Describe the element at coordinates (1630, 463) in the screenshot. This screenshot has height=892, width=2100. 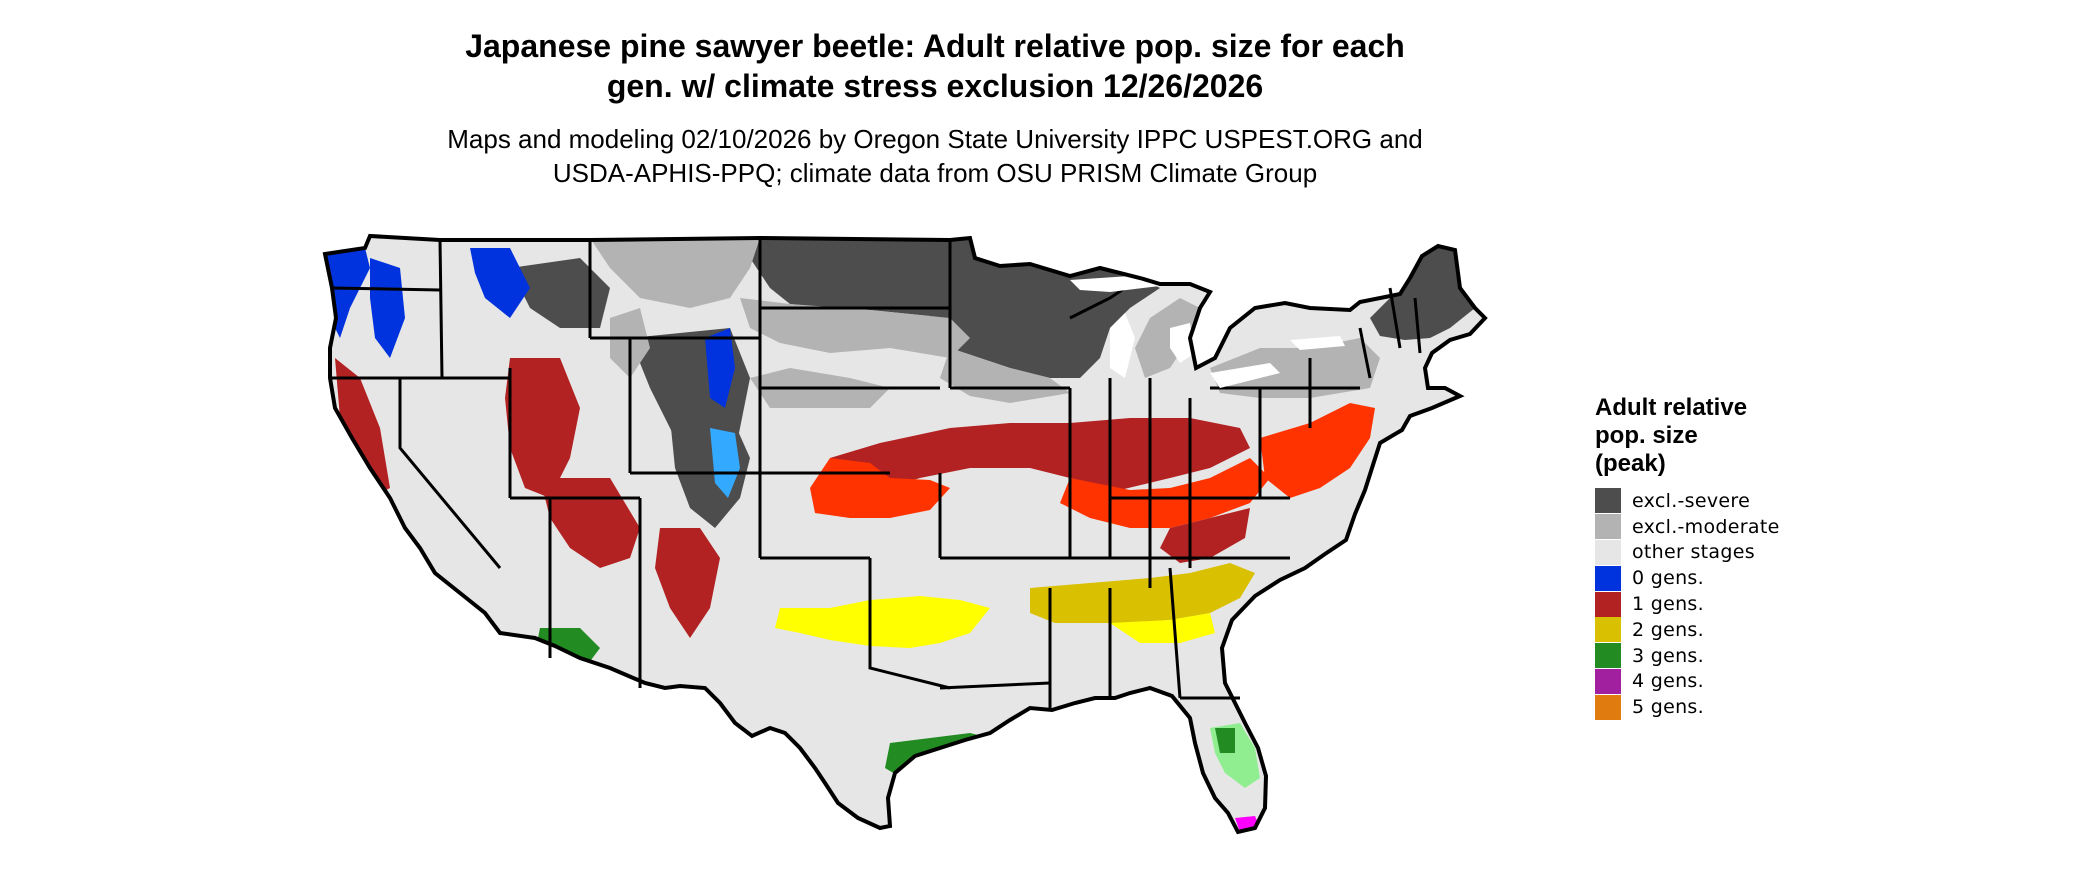
I see `legend-title-line-3: (peak)` at that location.